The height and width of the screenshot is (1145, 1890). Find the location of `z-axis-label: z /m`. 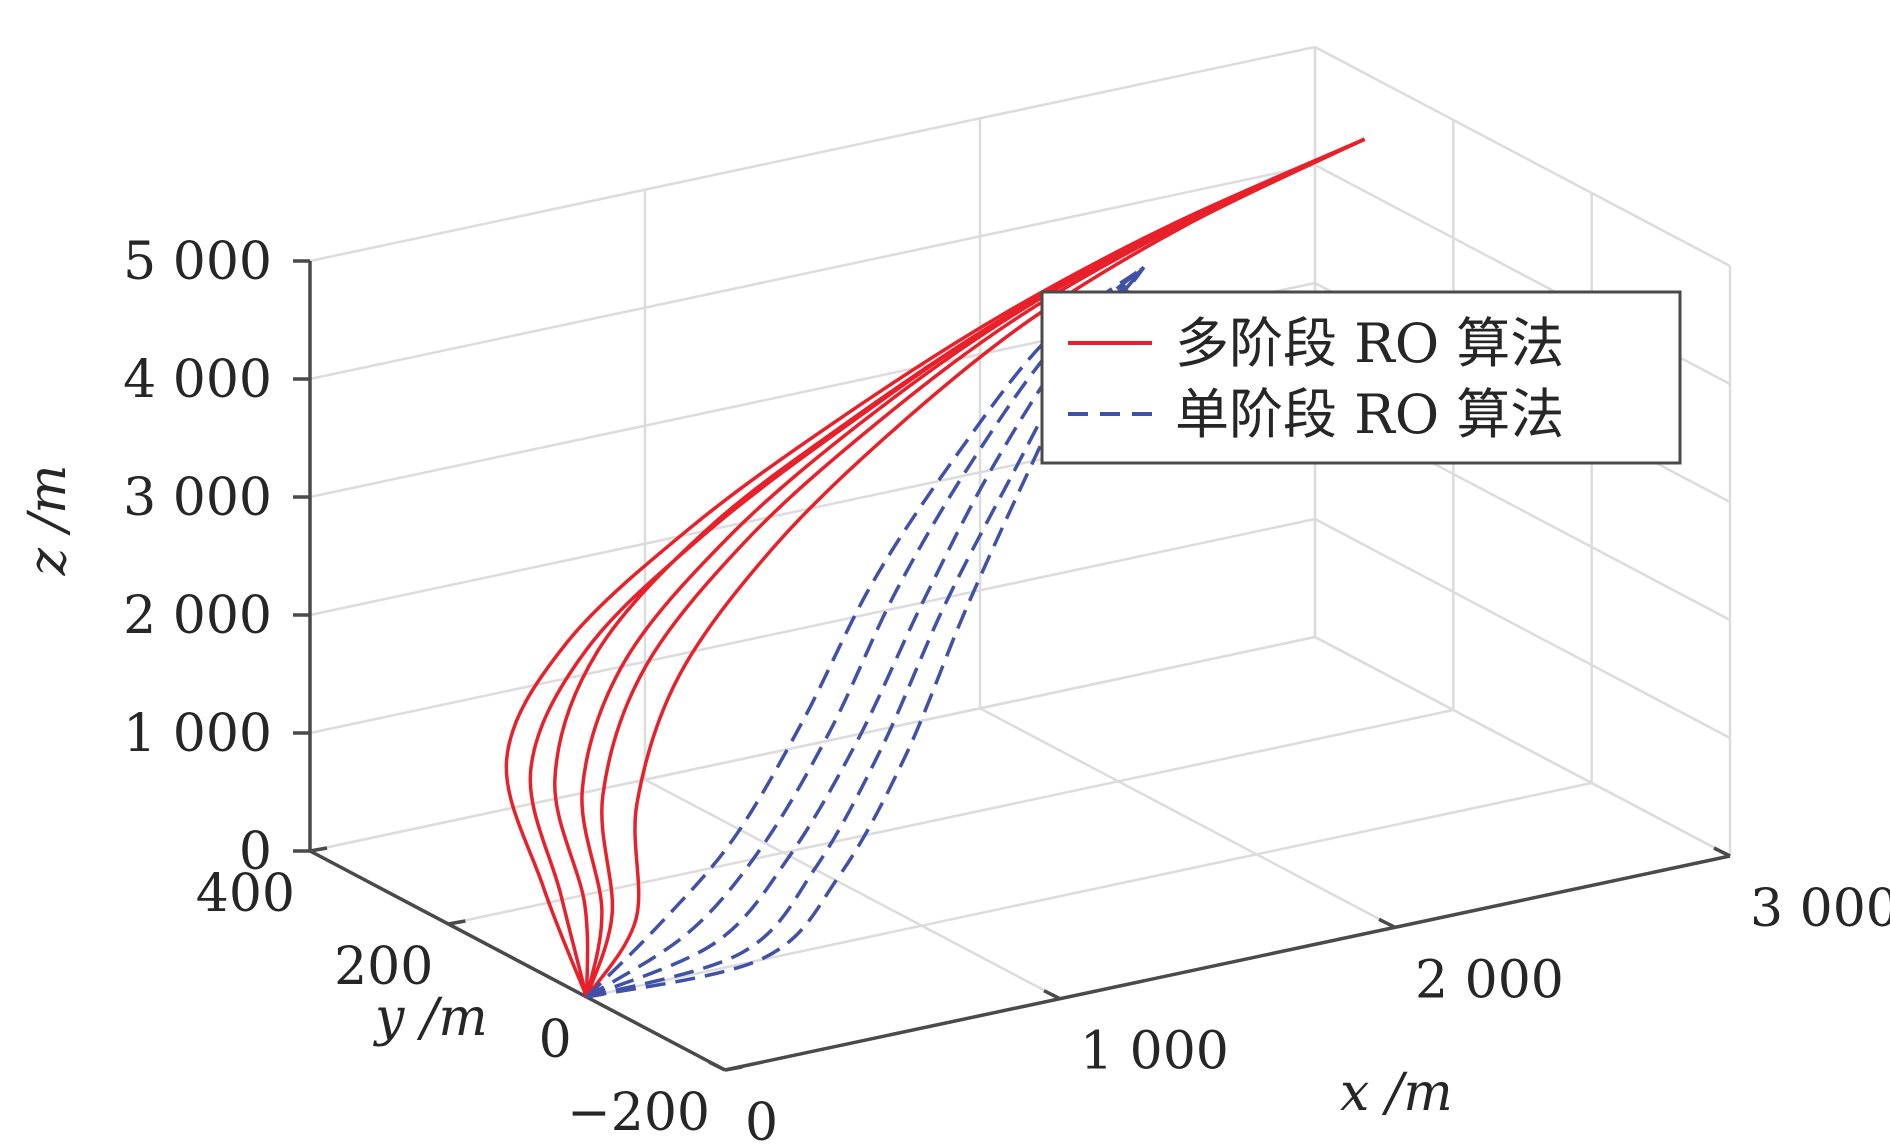

z-axis-label: z /m is located at coordinates (48, 521).